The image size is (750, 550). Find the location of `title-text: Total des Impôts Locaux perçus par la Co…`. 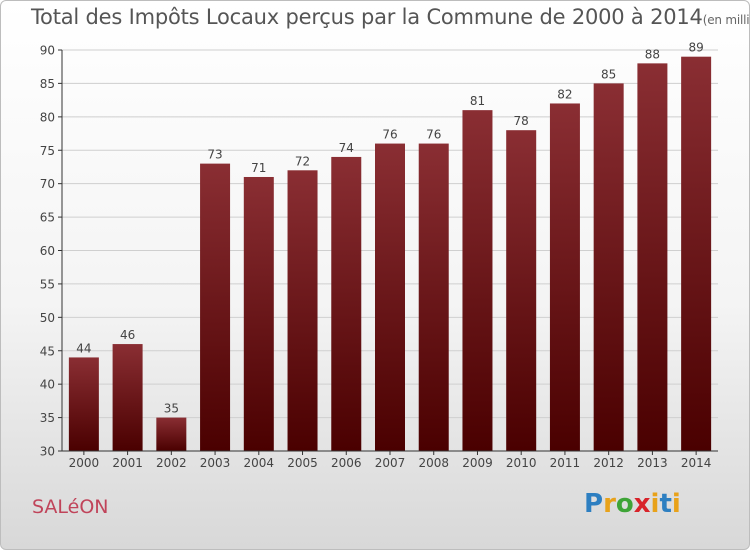

title-text: Total des Impôts Locaux perçus par la Co… is located at coordinates (367, 17).